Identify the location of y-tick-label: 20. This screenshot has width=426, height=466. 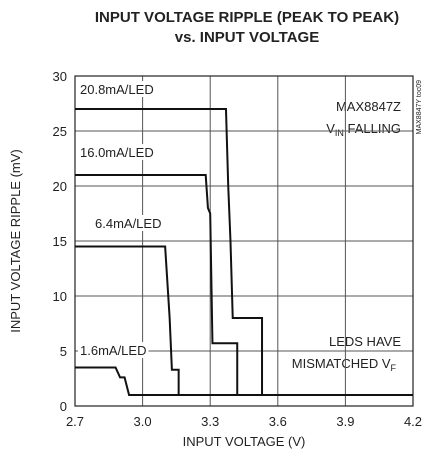
(60, 186).